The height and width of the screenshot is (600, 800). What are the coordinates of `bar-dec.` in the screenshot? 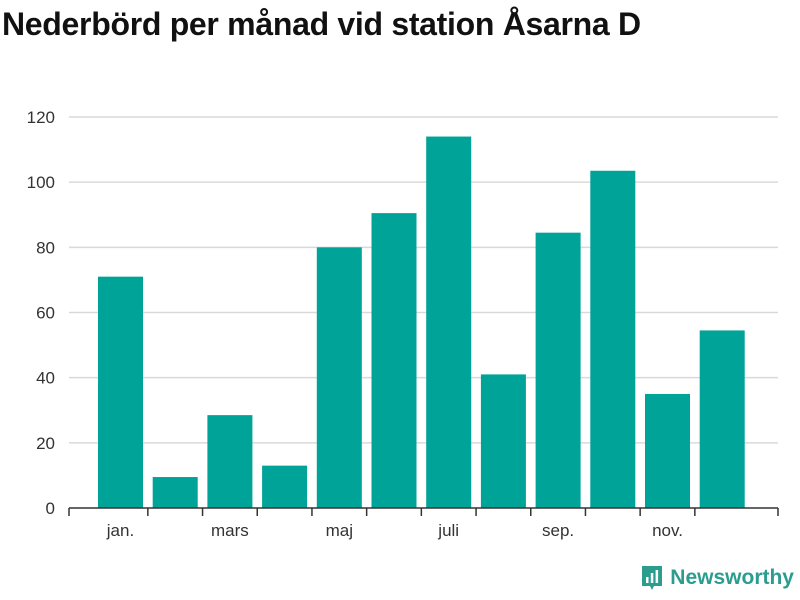 It's located at (722, 419).